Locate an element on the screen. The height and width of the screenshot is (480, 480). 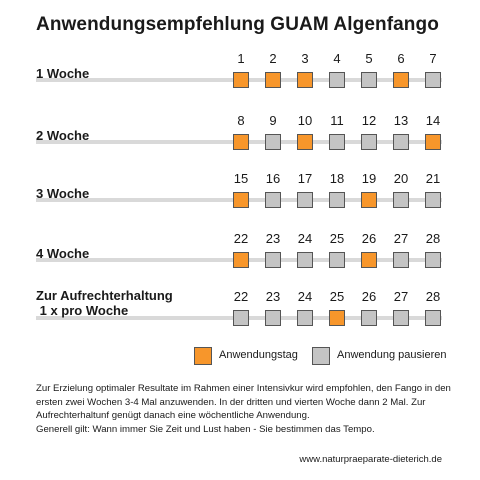
day-number: 1 is located at coordinates (241, 58).